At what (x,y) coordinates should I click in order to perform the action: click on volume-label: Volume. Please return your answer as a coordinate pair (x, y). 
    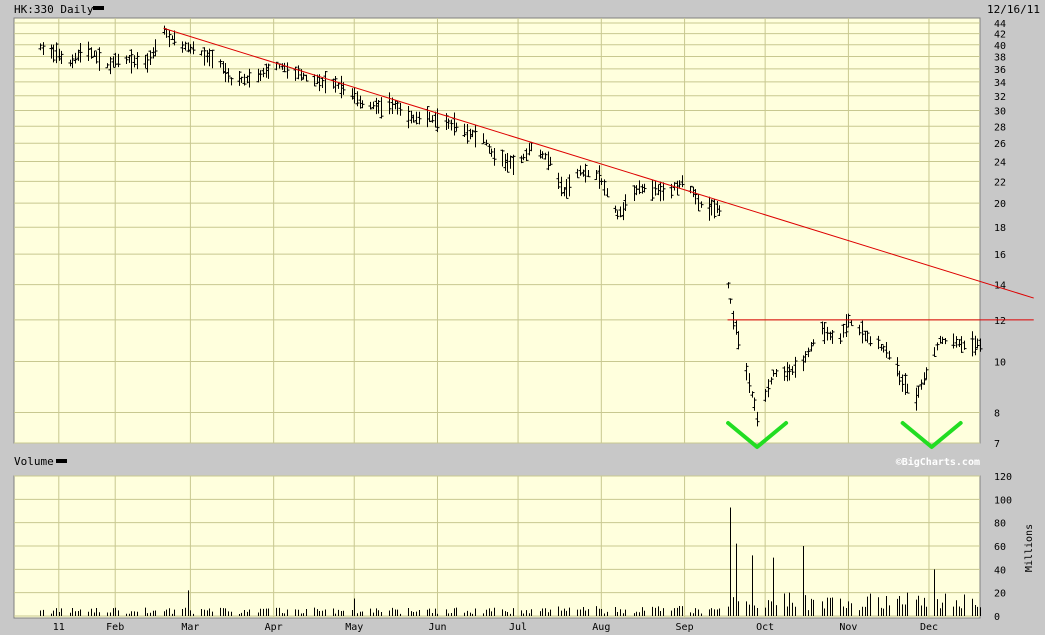
    Looking at the image, I should click on (34, 461).